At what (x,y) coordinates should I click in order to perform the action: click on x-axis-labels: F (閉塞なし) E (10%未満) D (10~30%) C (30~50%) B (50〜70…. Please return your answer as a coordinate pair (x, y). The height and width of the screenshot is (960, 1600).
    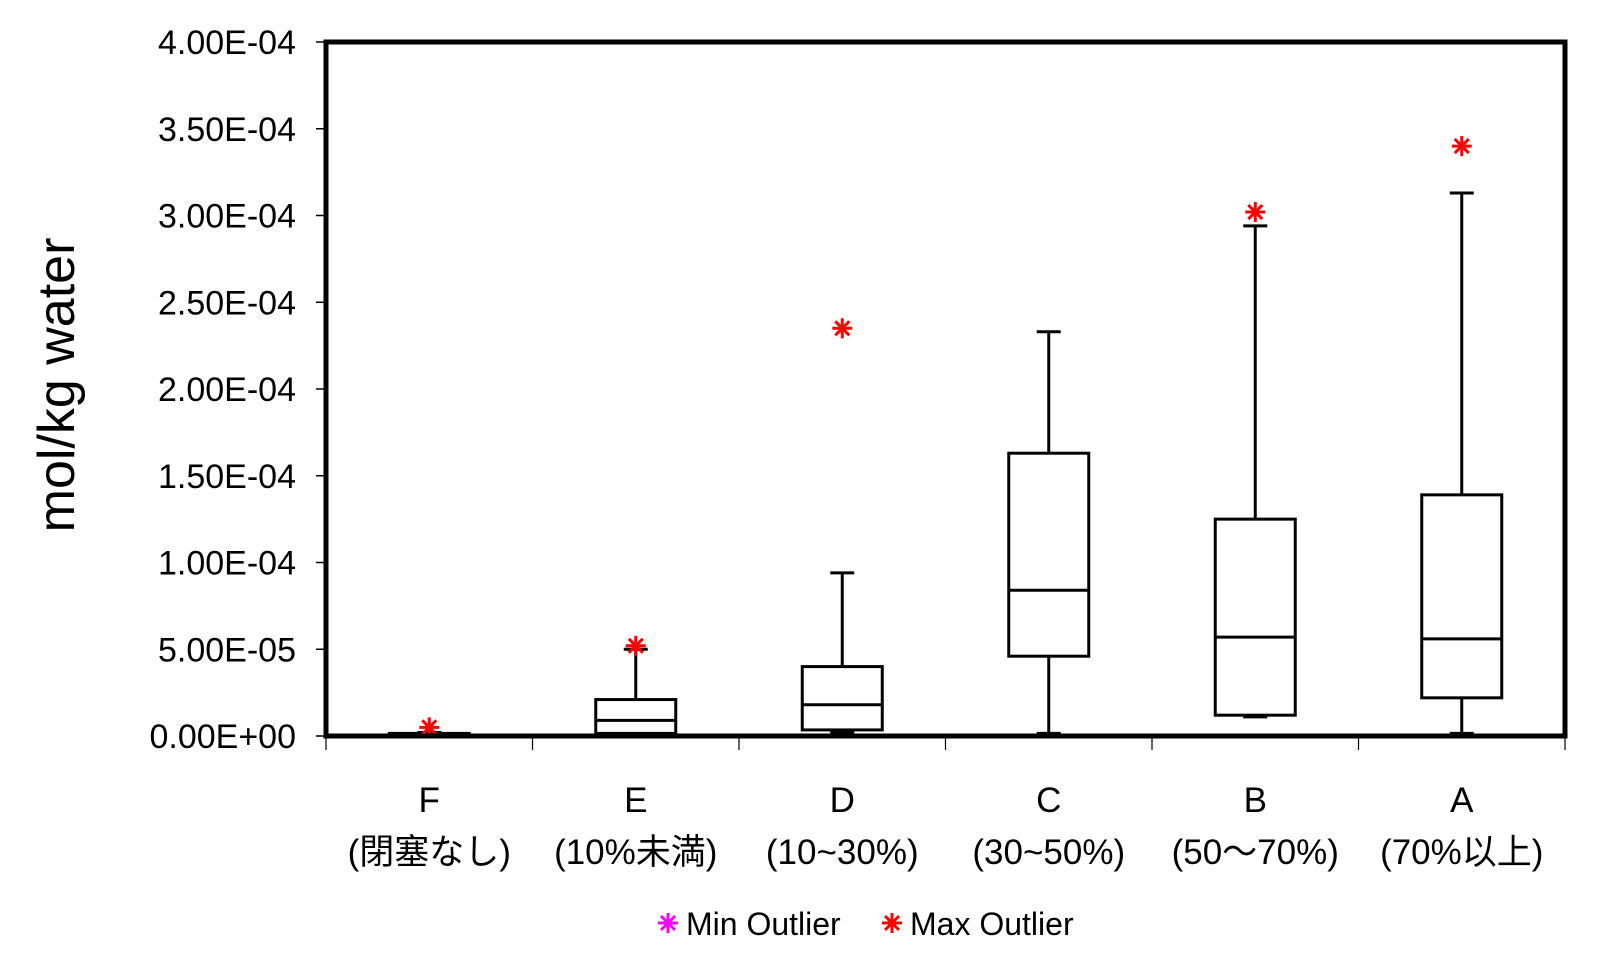
    Looking at the image, I should click on (946, 826).